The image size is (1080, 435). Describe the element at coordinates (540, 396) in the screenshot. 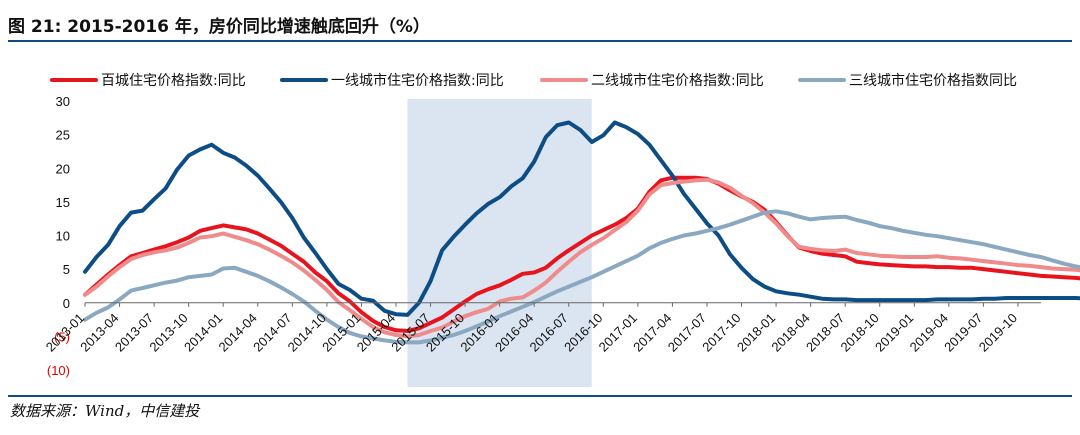

I see `source-divider` at that location.